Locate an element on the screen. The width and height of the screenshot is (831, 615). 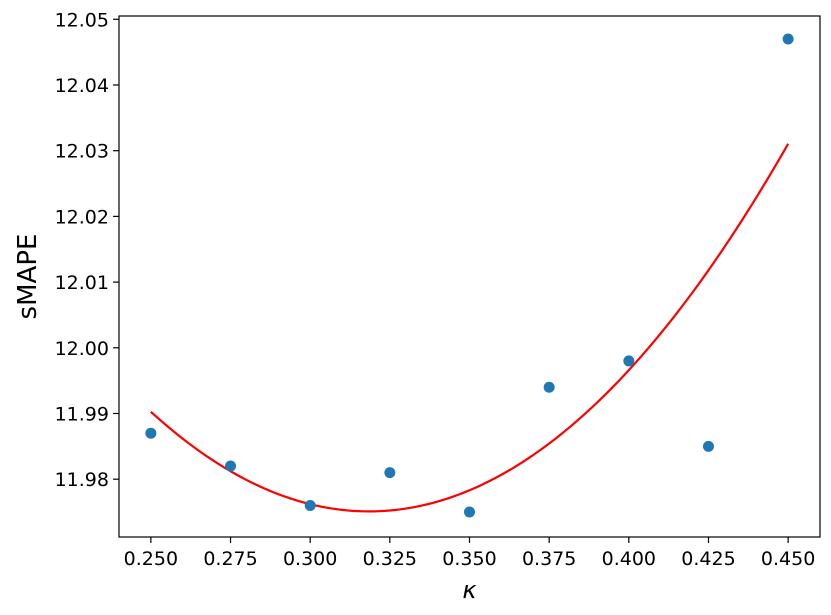
x-tick-label: 0.375 is located at coordinates (549, 559).